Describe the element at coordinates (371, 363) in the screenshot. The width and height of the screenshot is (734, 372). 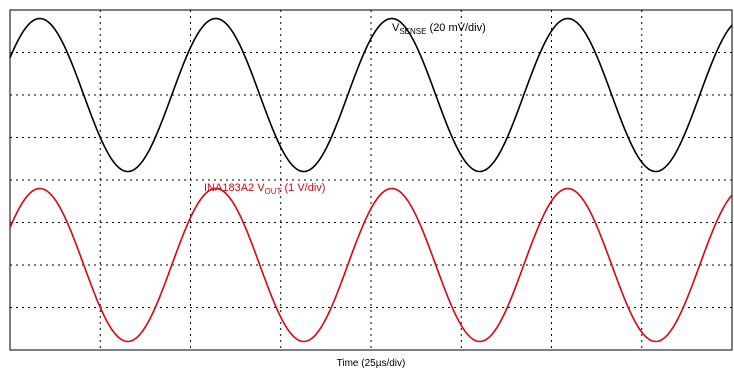
I see `x-axis-label: Time (25µs/div)` at that location.